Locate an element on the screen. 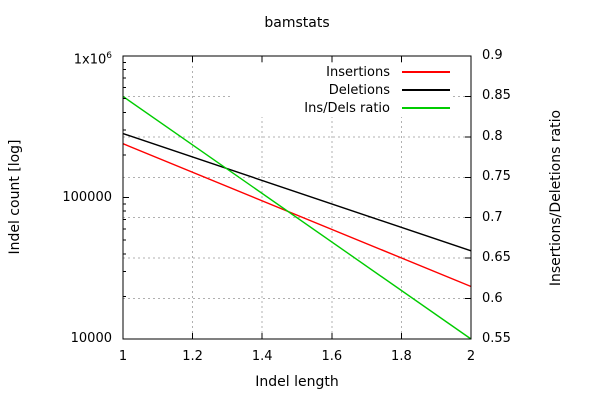  y-right-tick-label: 0.8 is located at coordinates (492, 136).